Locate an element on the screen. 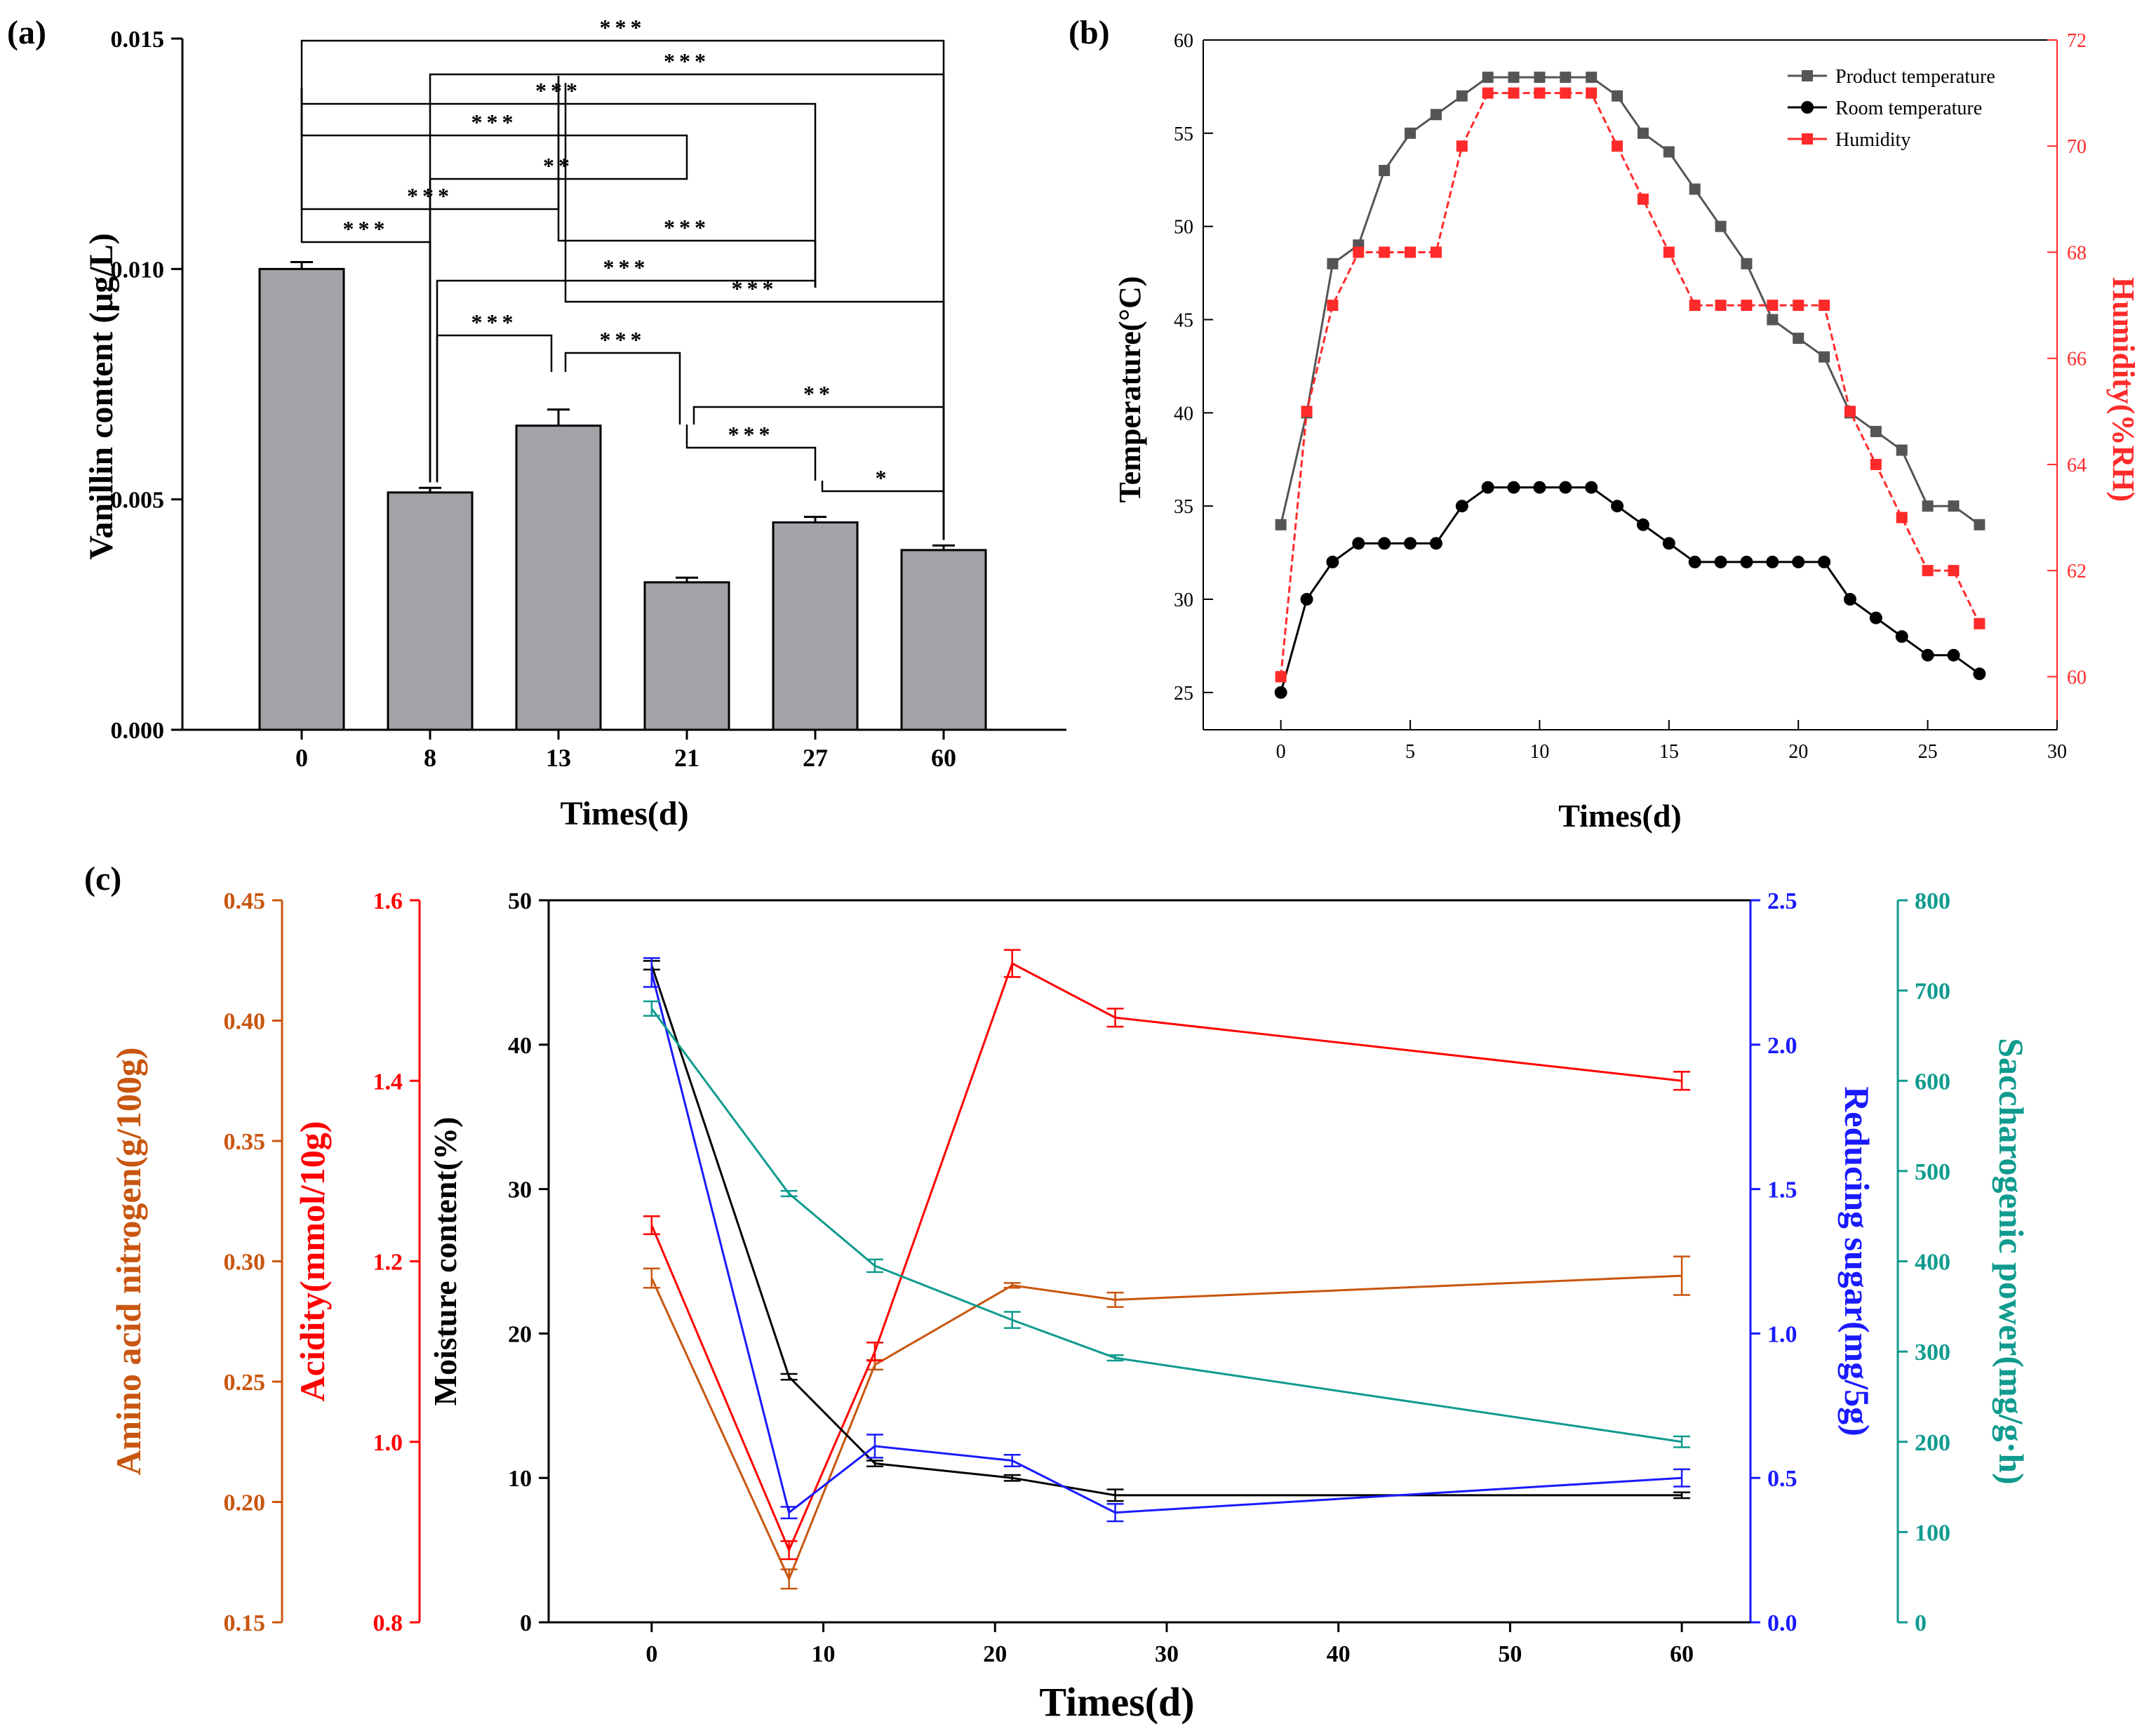 The height and width of the screenshot is (1736, 2156). b-y-tick-label: 45 is located at coordinates (1183, 321).